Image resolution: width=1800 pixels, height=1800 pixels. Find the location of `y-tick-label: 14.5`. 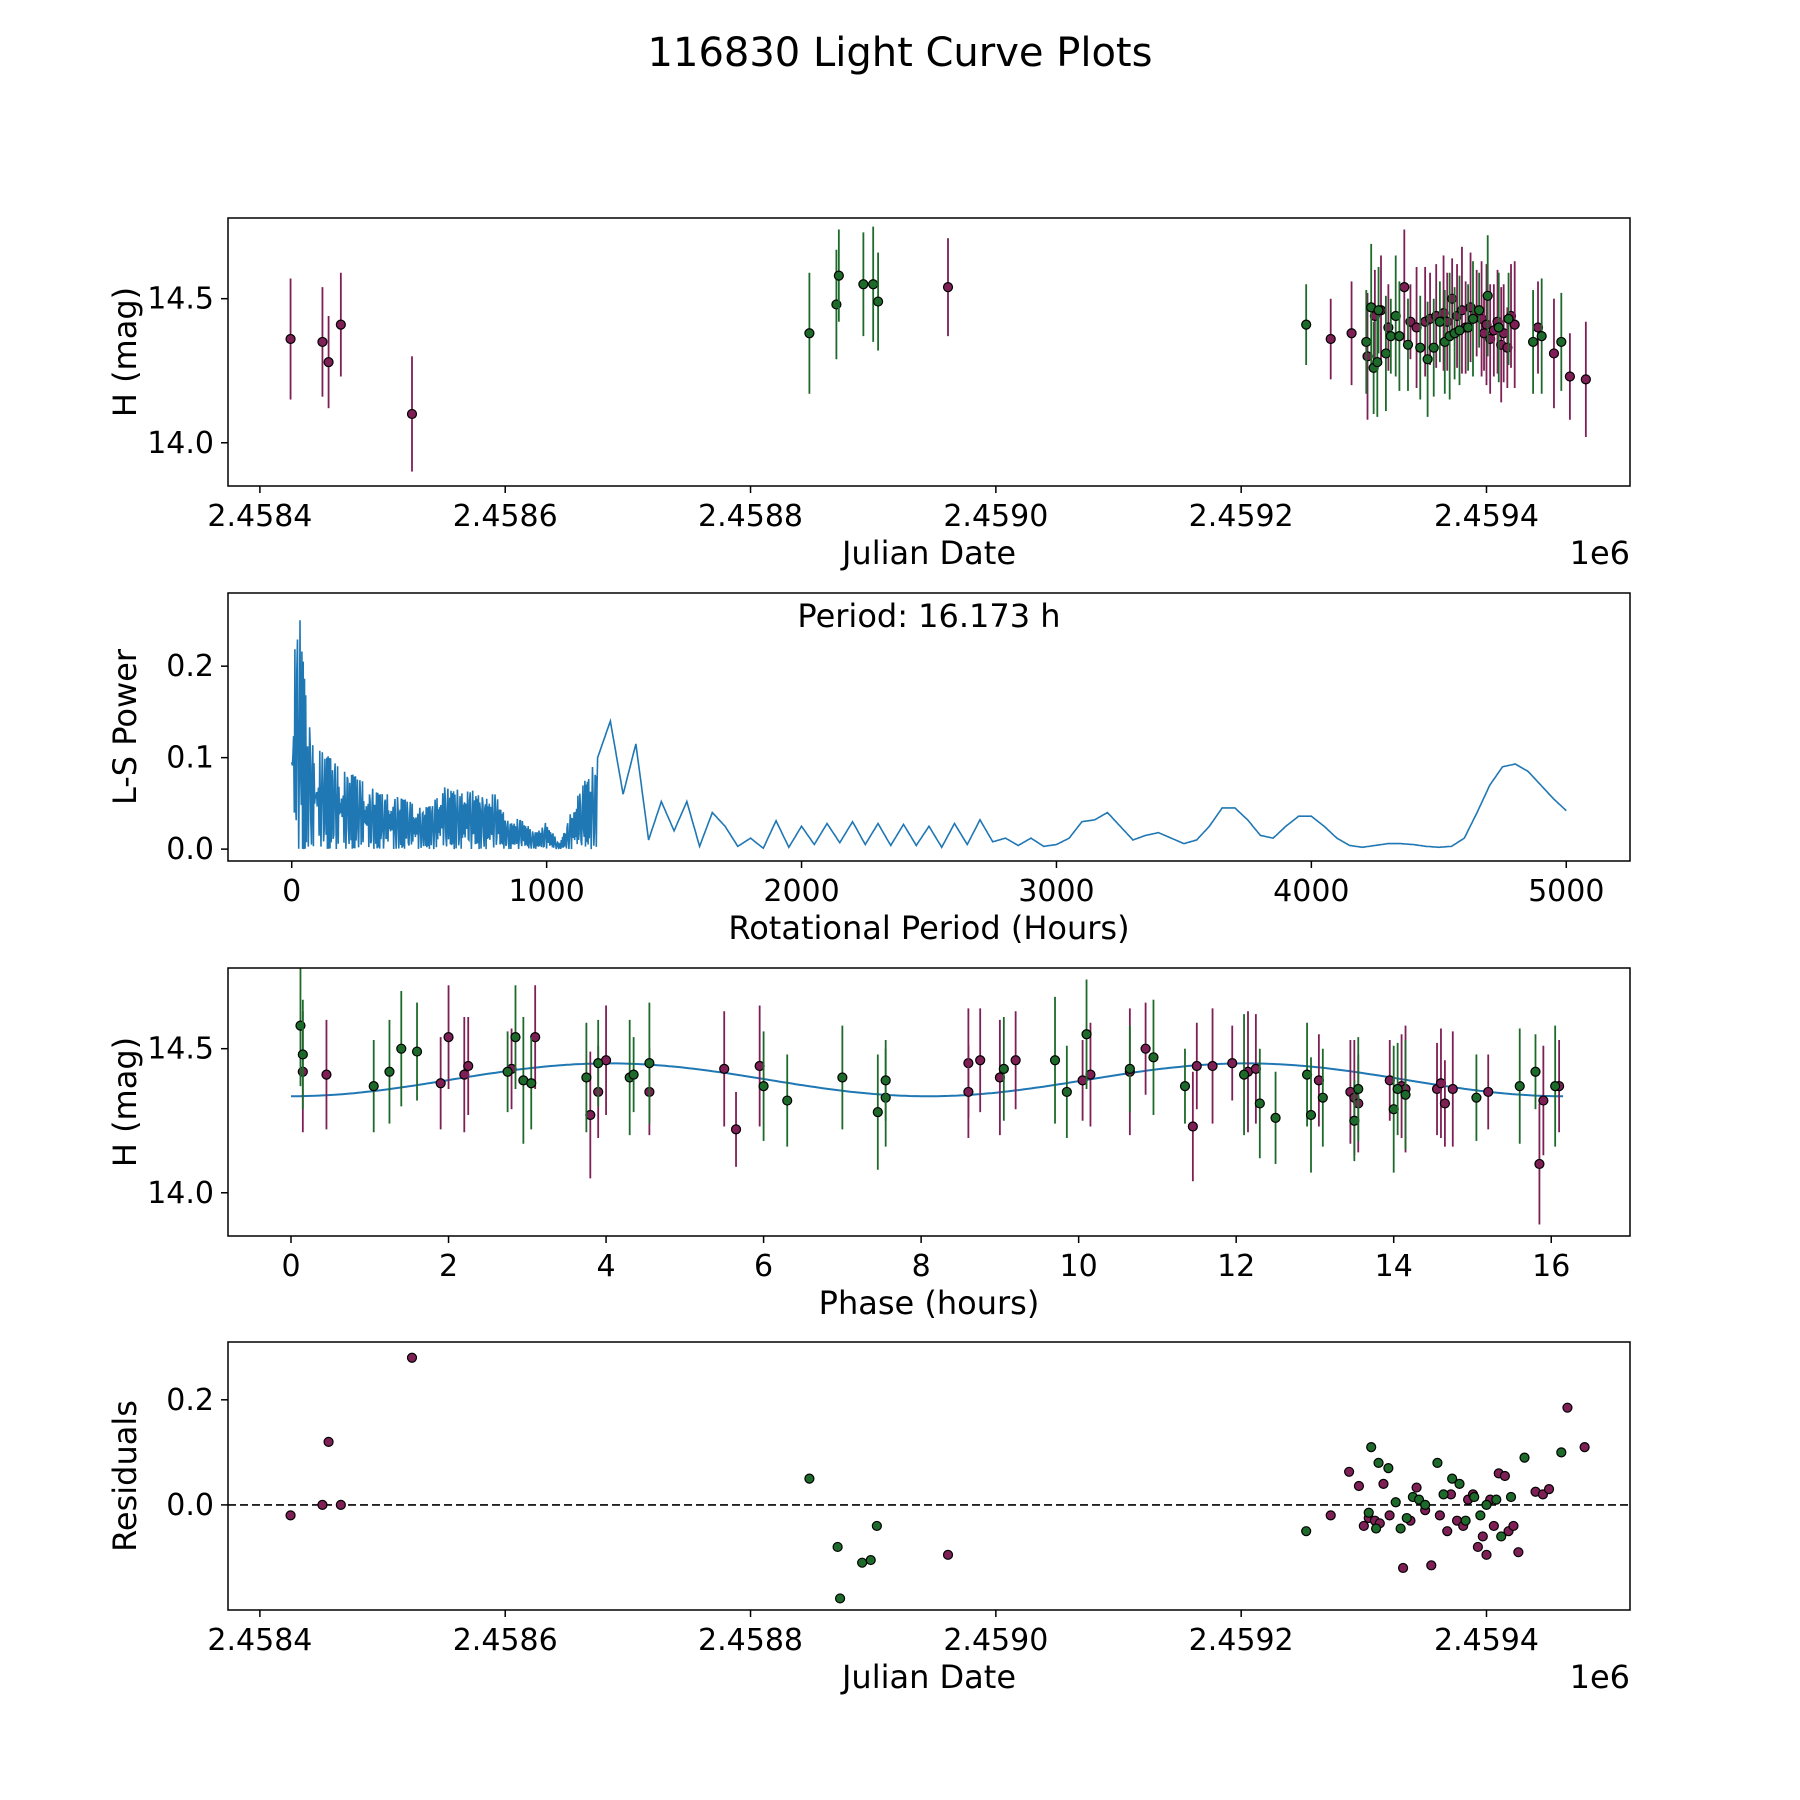

y-tick-label: 14.5 is located at coordinates (180, 299).